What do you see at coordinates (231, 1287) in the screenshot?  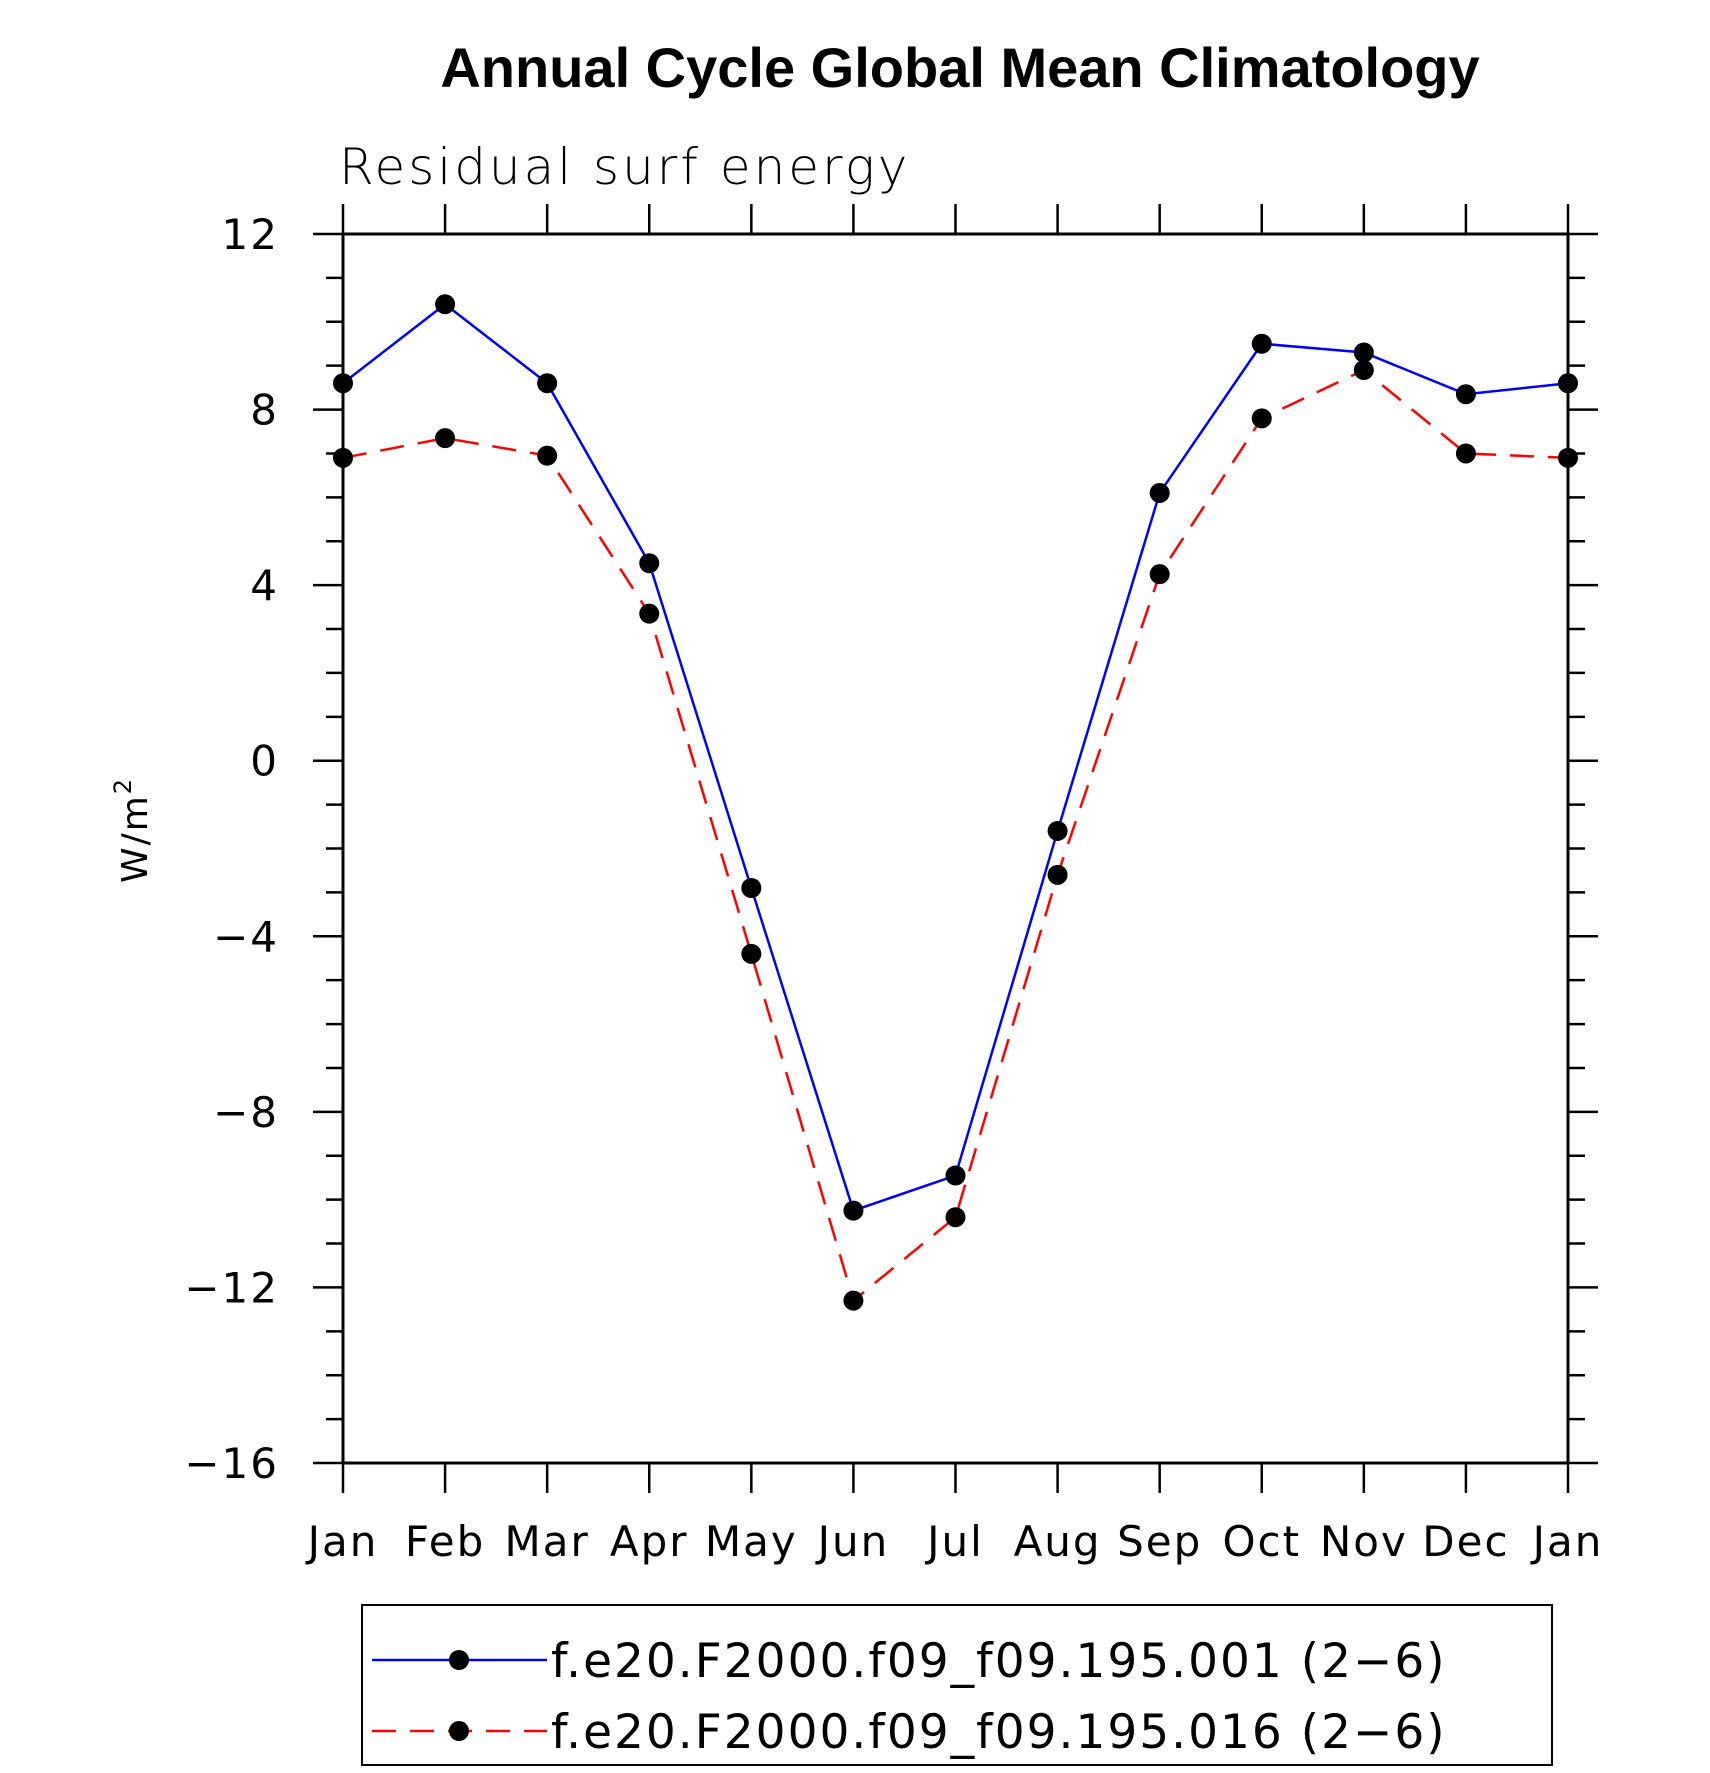 I see `y-tick-label: −12` at bounding box center [231, 1287].